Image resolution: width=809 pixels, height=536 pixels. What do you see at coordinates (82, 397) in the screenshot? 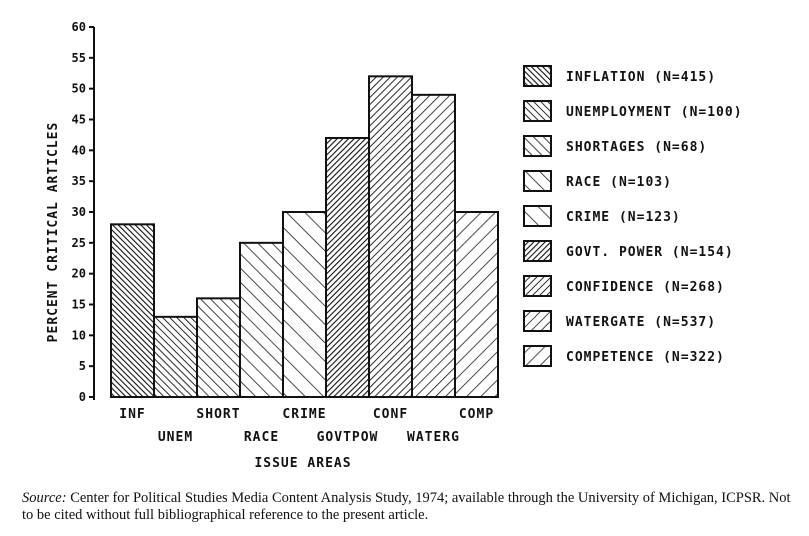
I see `y-tick-label: 0` at bounding box center [82, 397].